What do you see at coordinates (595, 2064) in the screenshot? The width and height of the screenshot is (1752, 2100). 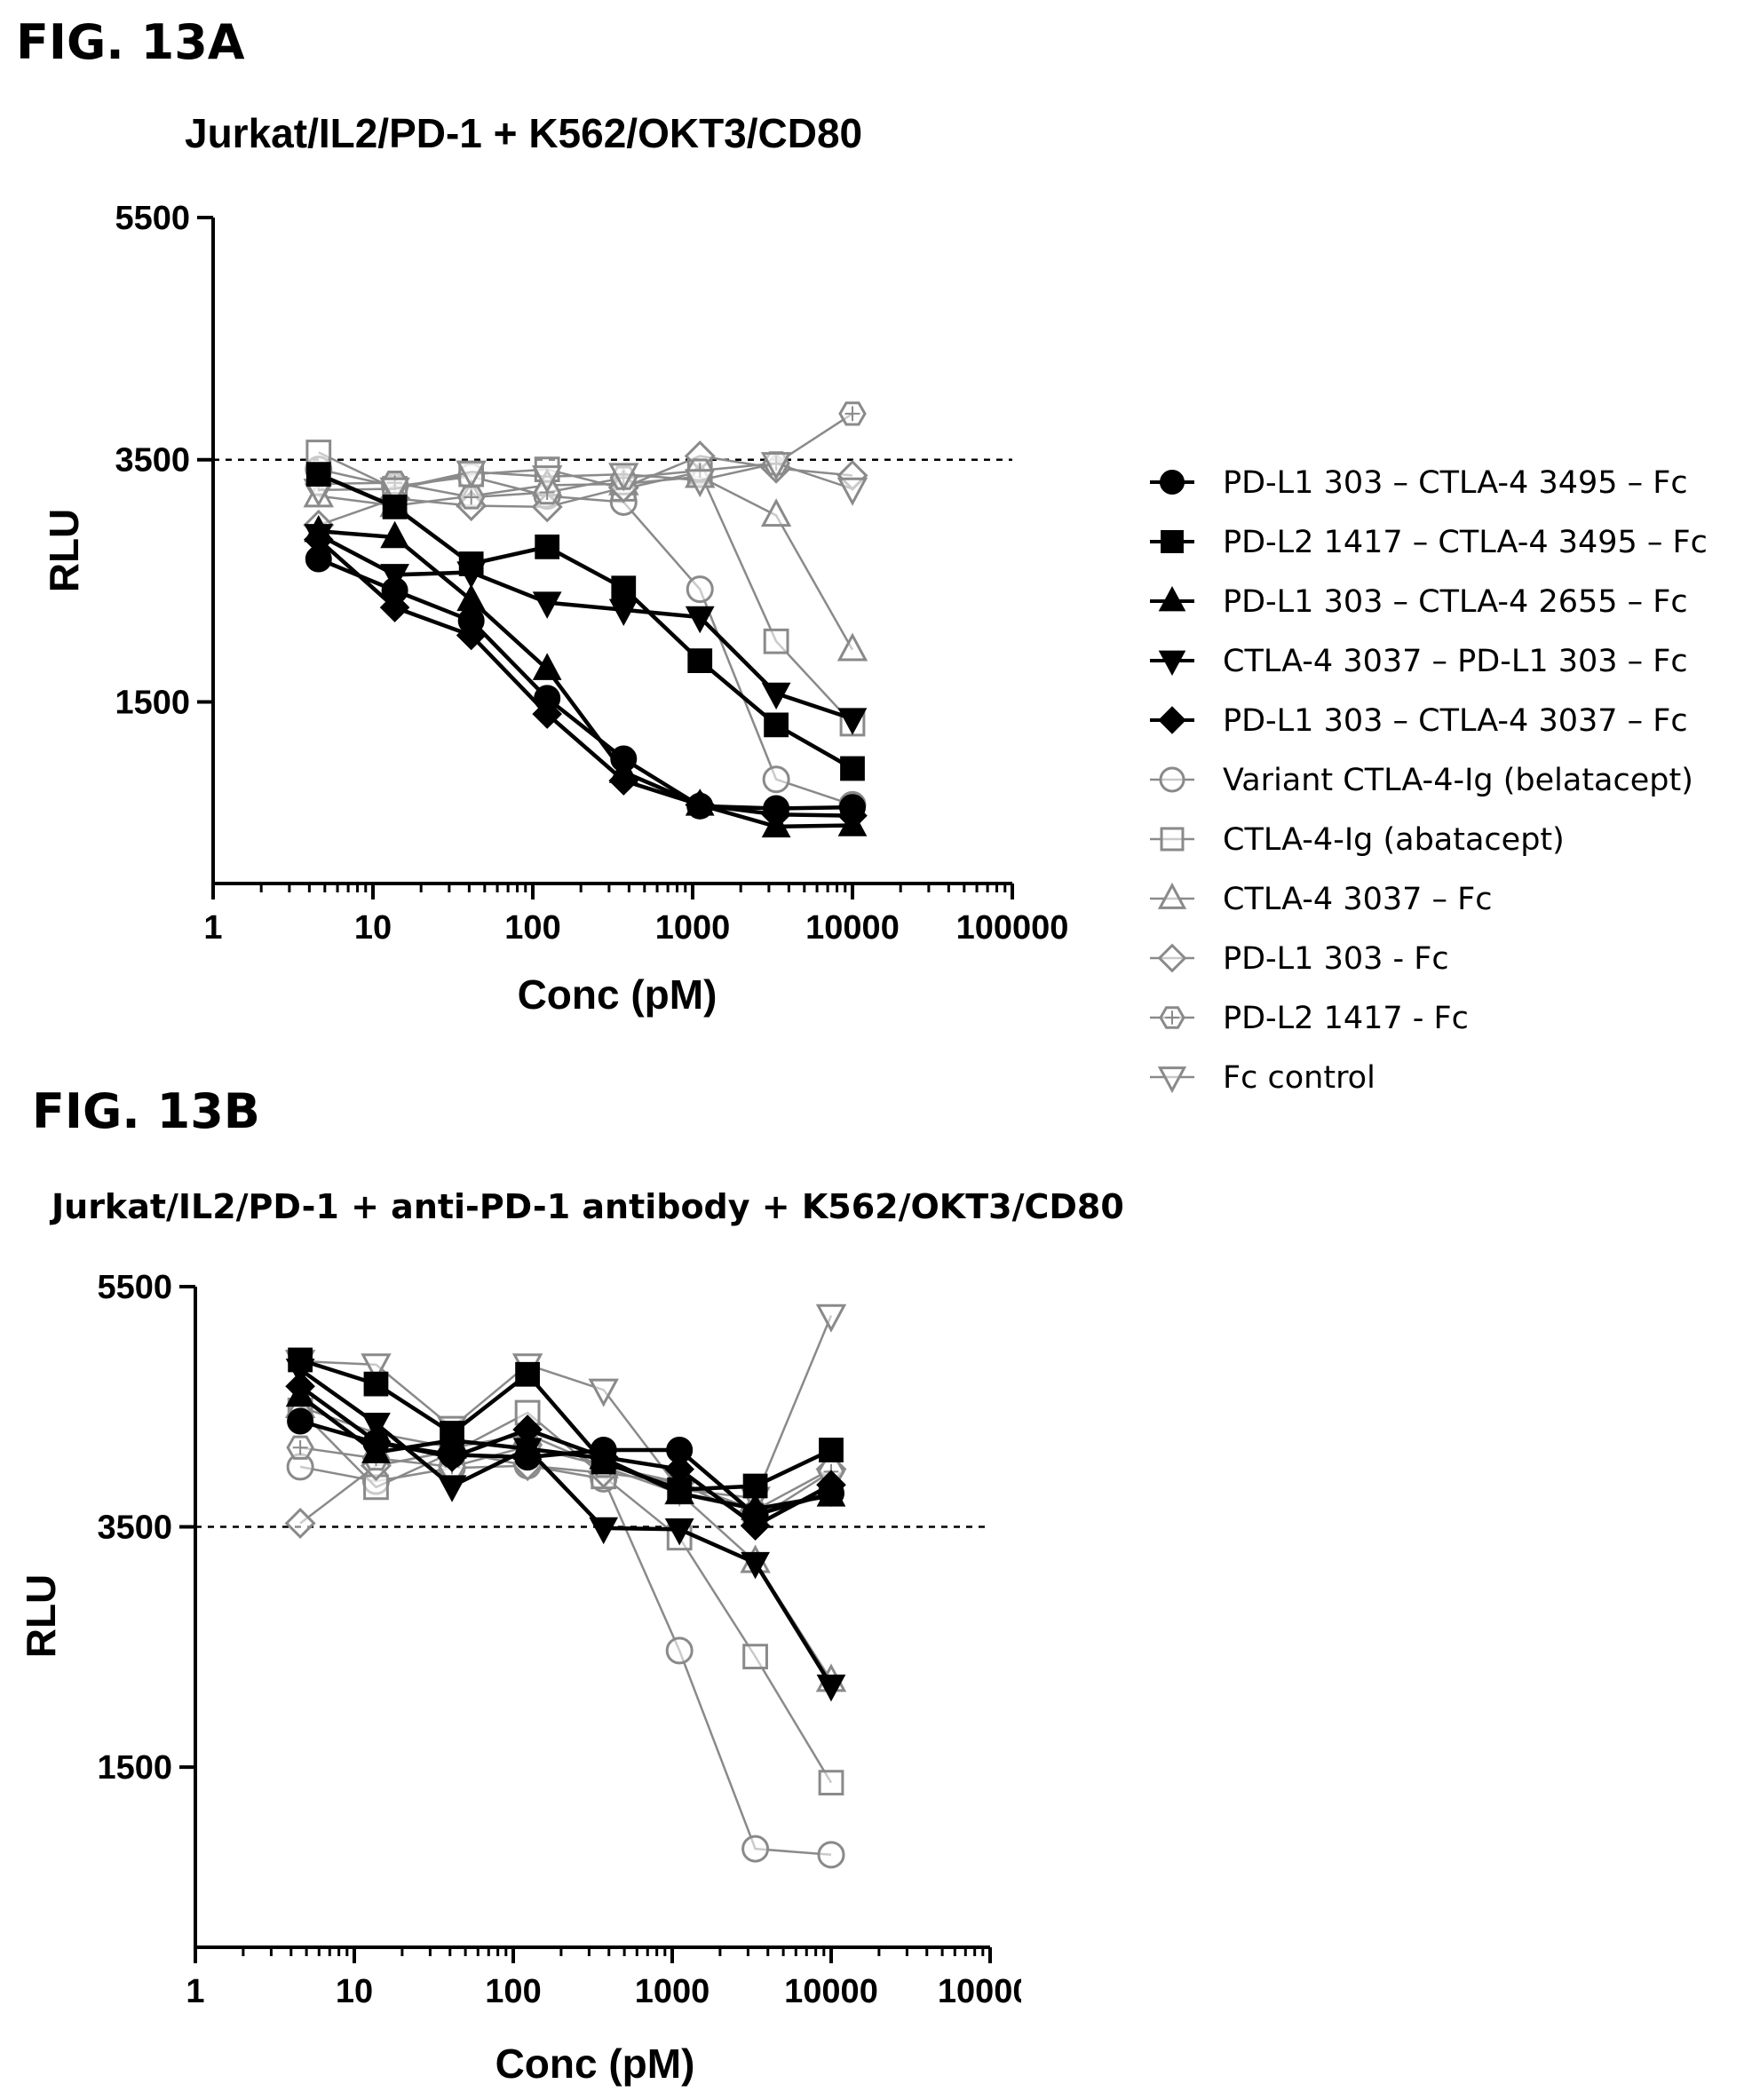 I see `panel-b-xlabel: Conc (pM)` at bounding box center [595, 2064].